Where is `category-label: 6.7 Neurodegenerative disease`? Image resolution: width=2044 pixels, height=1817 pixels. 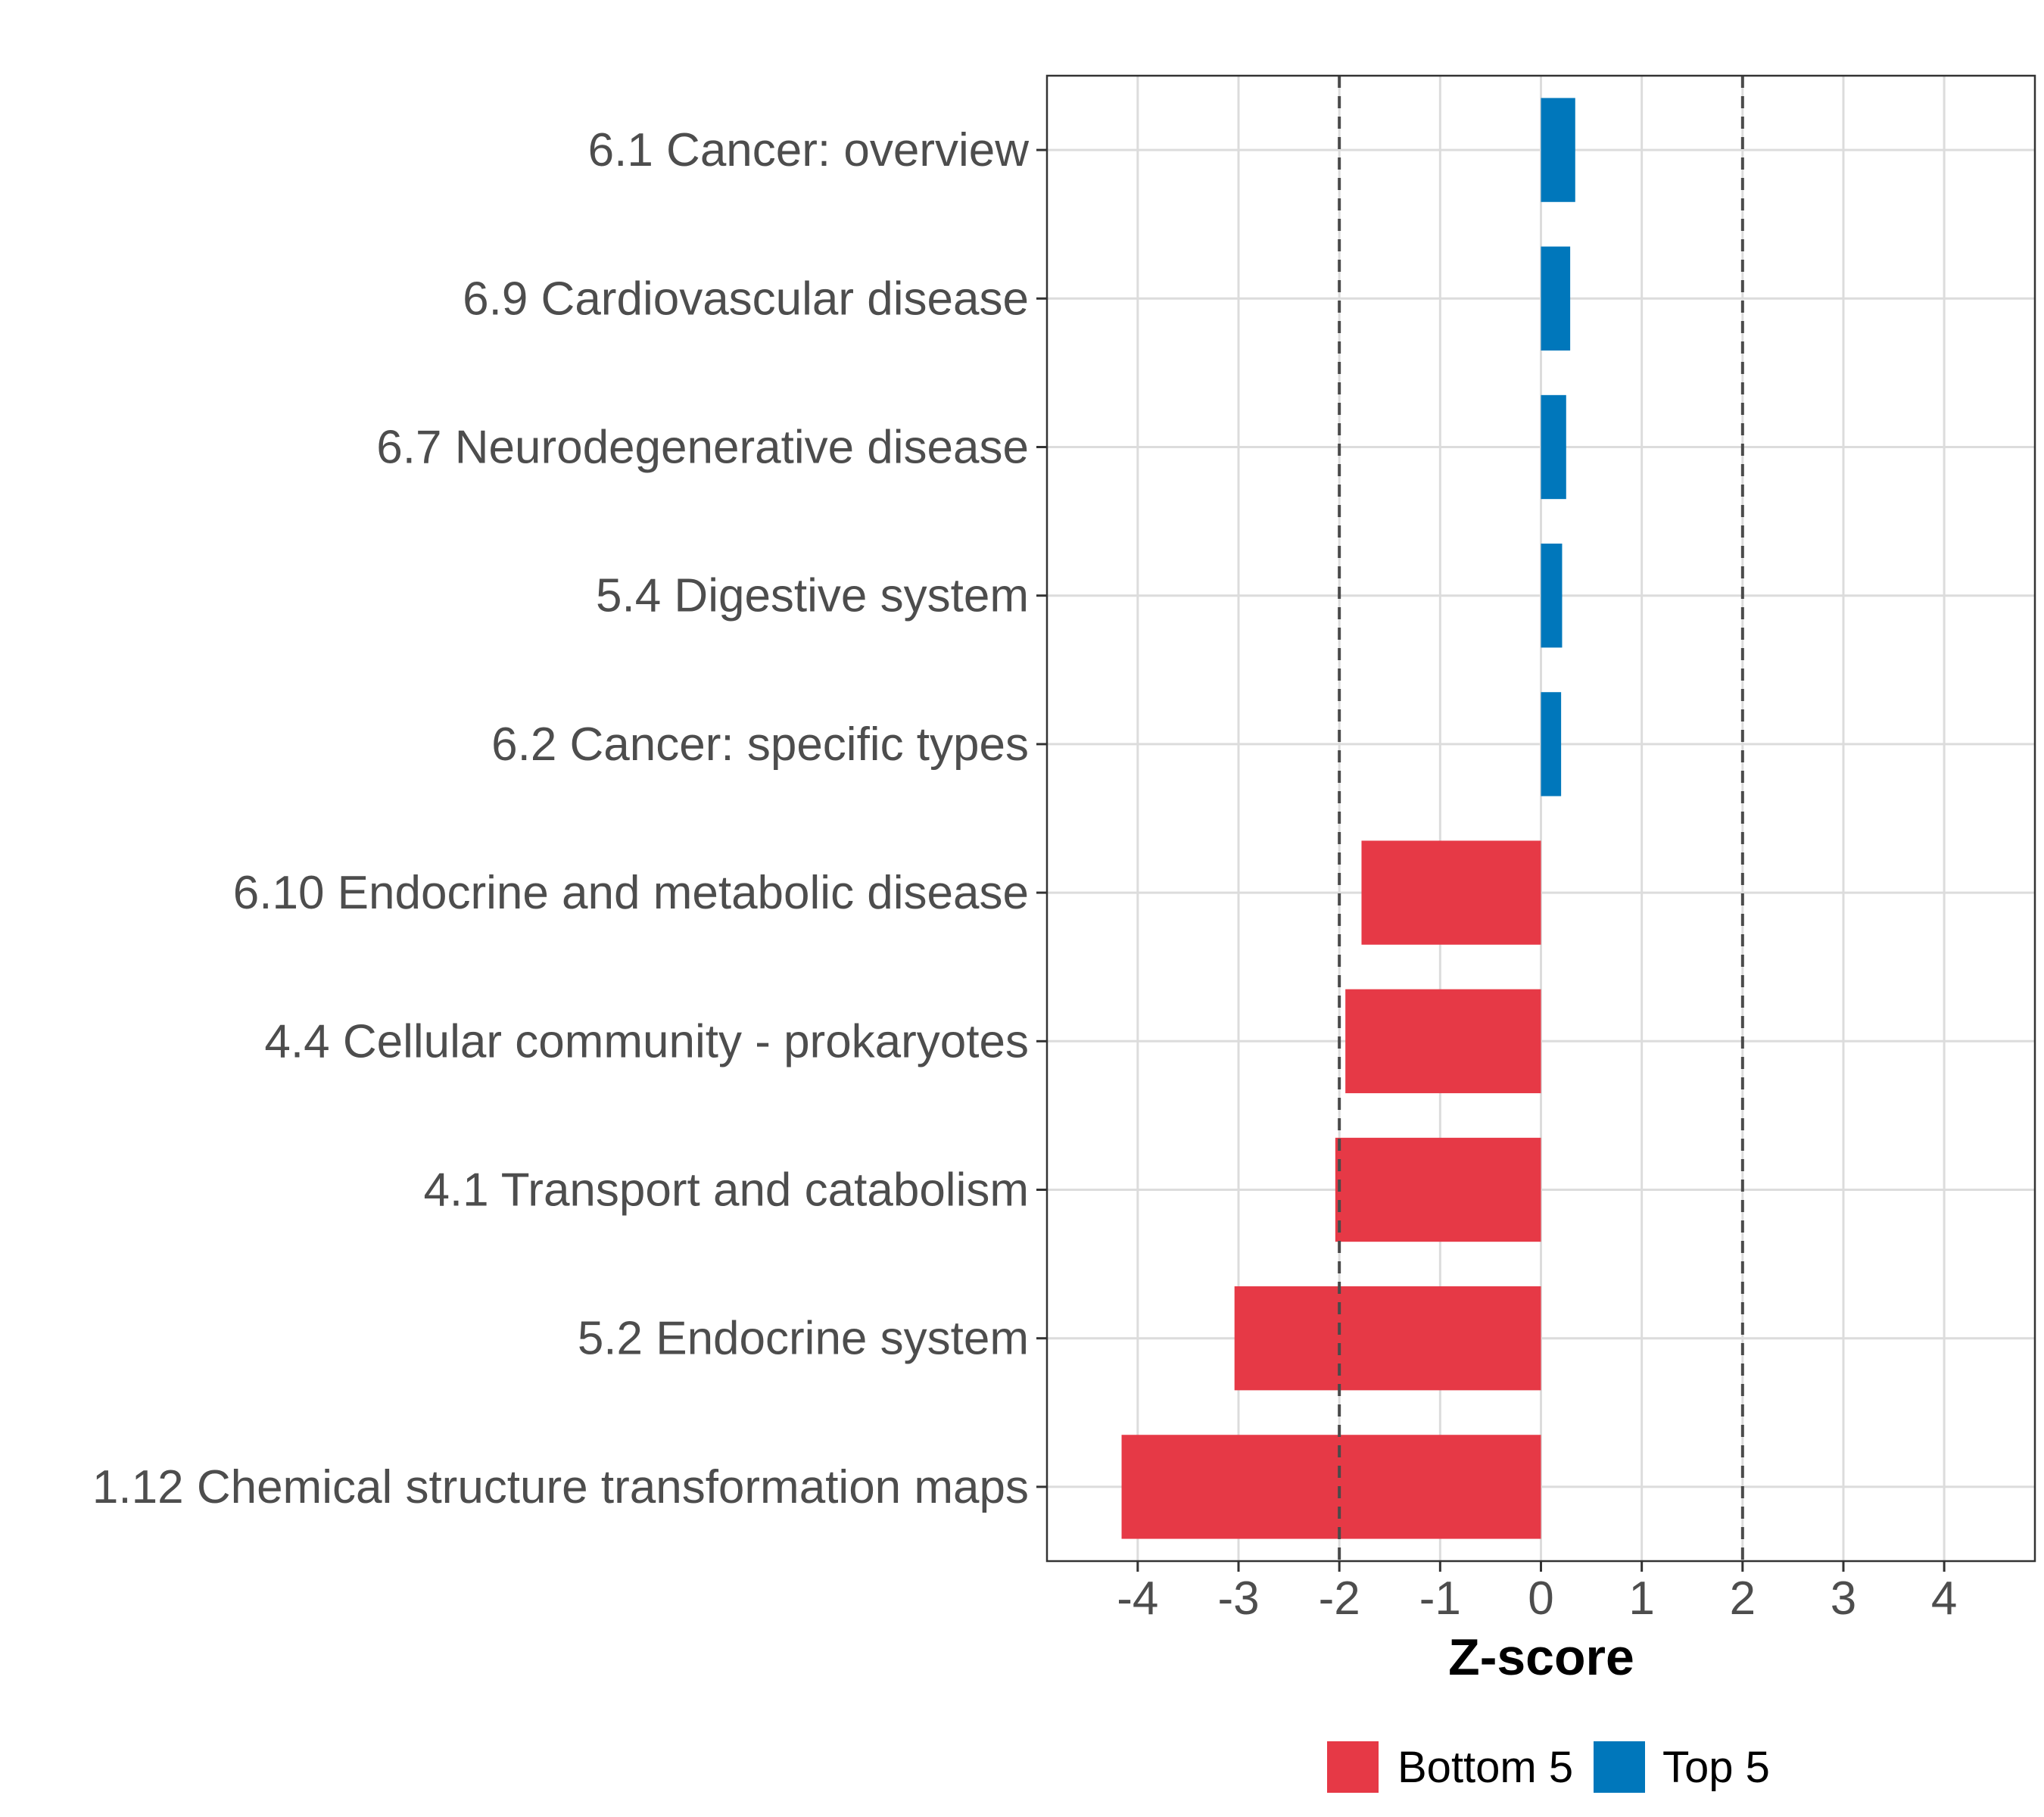
category-label: 6.7 Neurodegenerative disease is located at coordinates (702, 448).